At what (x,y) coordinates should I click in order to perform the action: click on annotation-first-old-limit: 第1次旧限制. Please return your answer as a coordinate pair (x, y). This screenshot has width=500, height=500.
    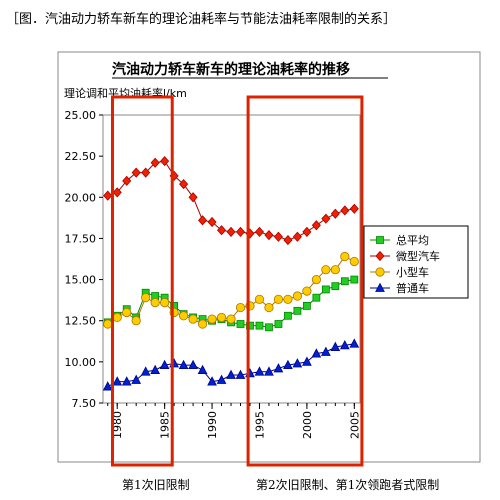
    Looking at the image, I should click on (156, 485).